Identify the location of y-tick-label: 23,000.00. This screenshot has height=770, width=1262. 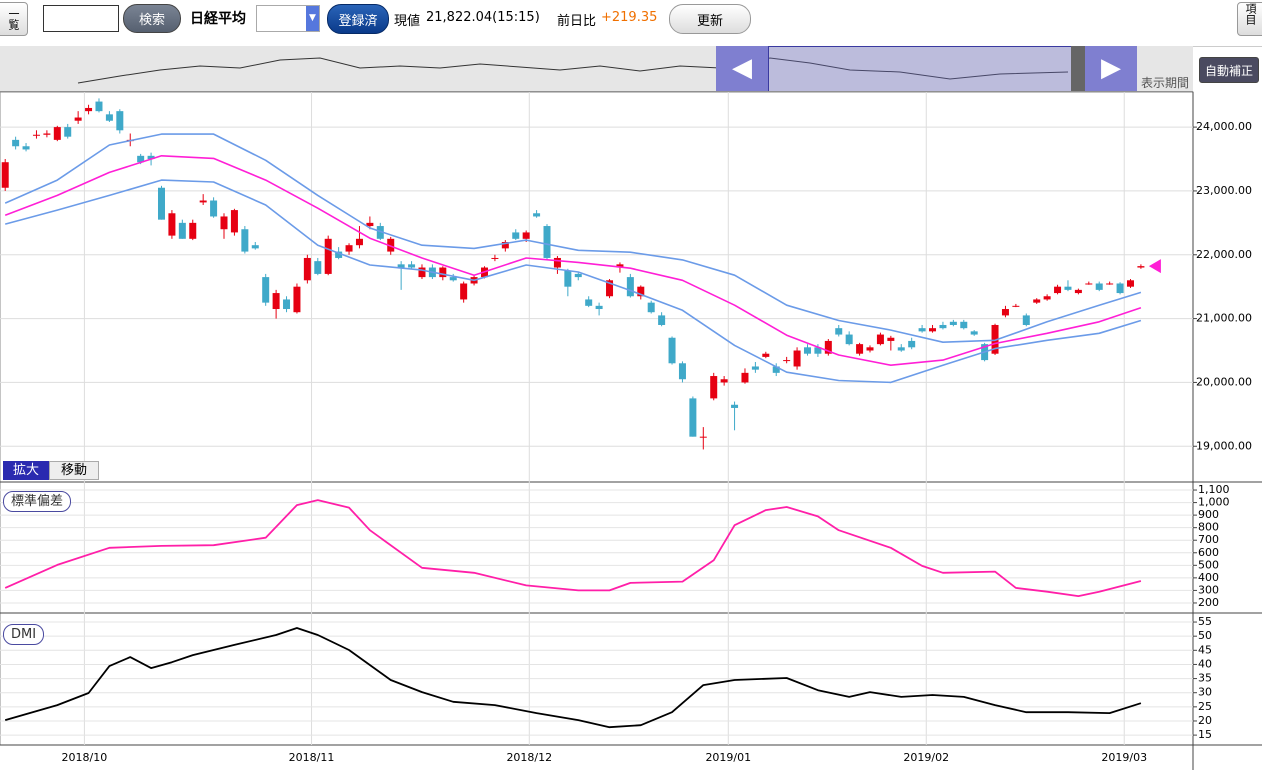
(1224, 190).